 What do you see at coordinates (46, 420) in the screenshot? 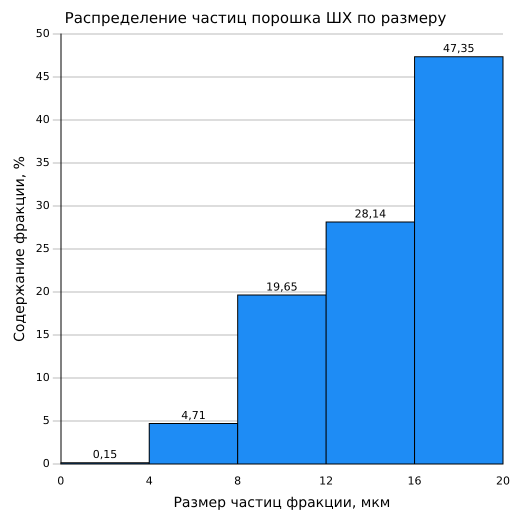
I see `y-tick-label: 5` at bounding box center [46, 420].